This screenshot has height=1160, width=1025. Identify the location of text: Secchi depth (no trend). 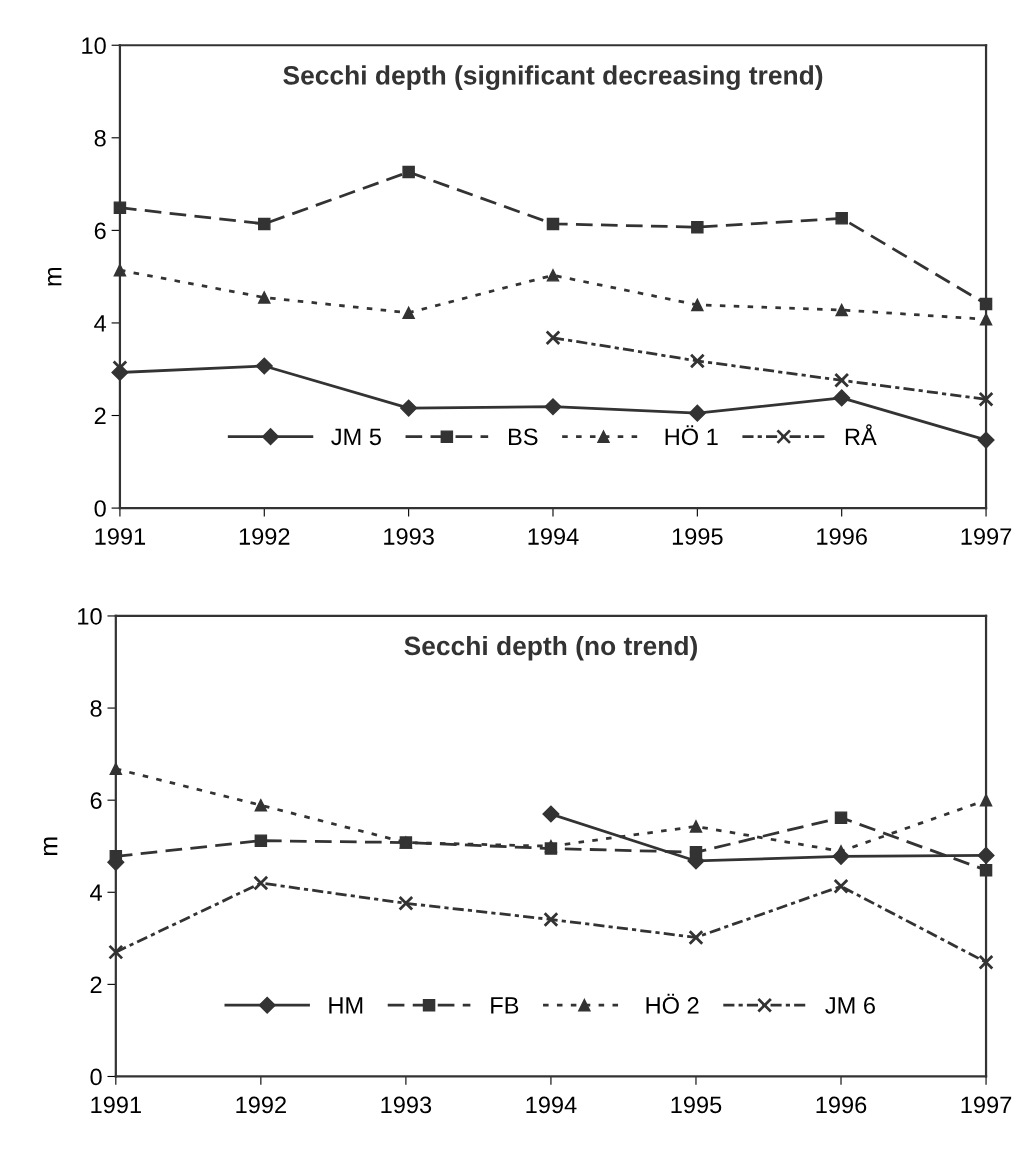
(550, 648).